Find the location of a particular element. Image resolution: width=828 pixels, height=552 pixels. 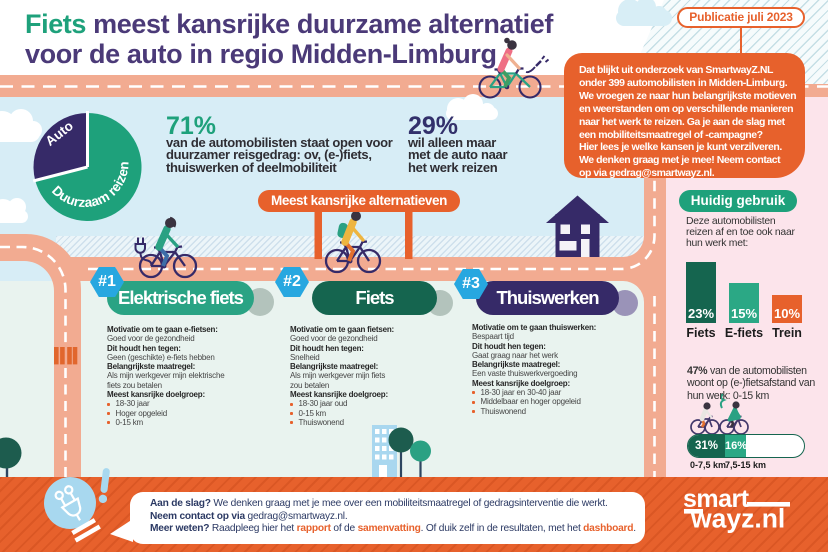

svg-text: smart is located at coordinates (716, 499).